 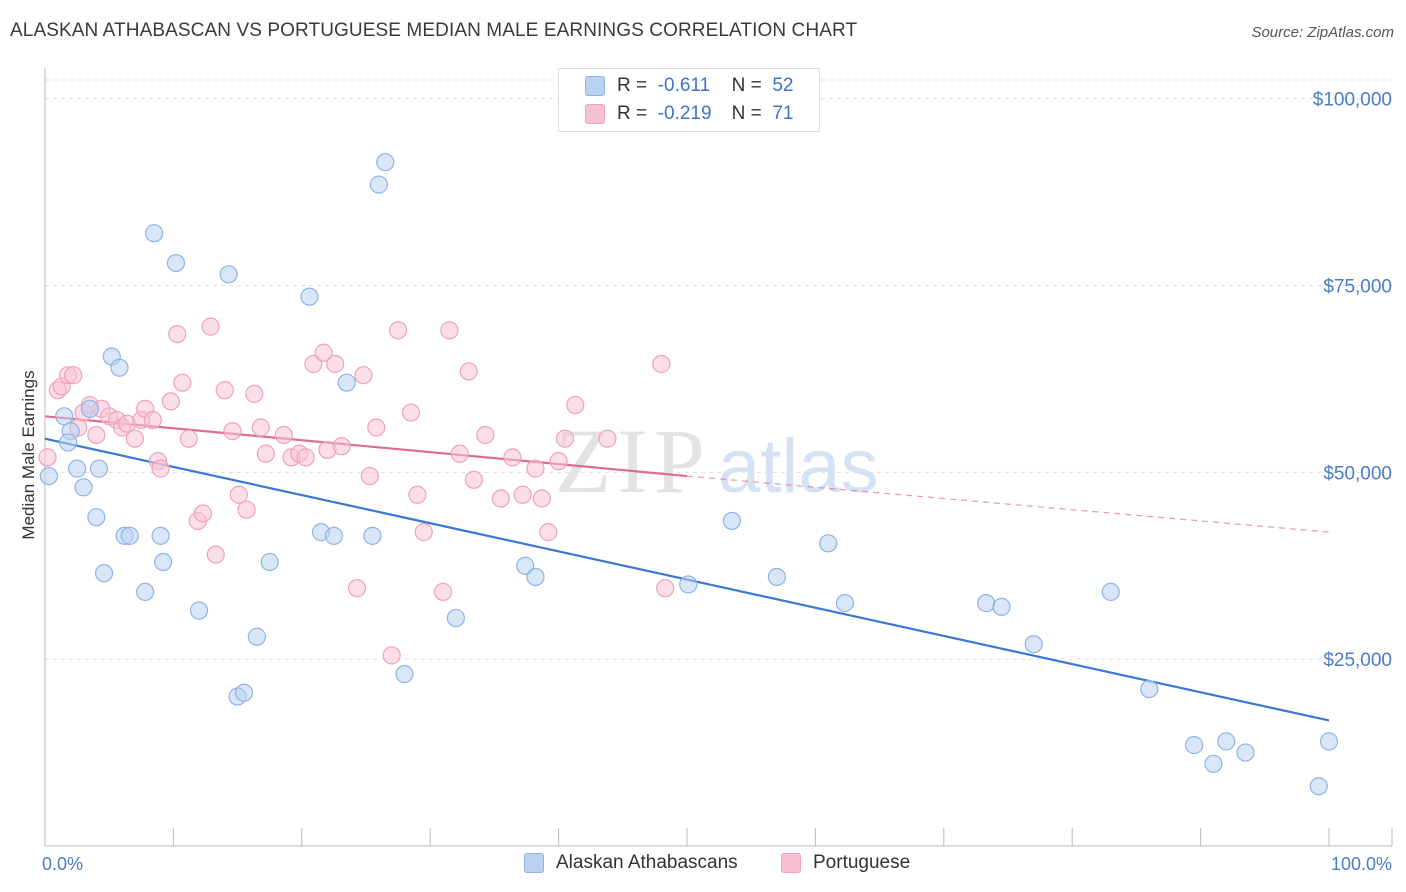 I want to click on watermark-zip: ZIP, so click(x=633, y=461).